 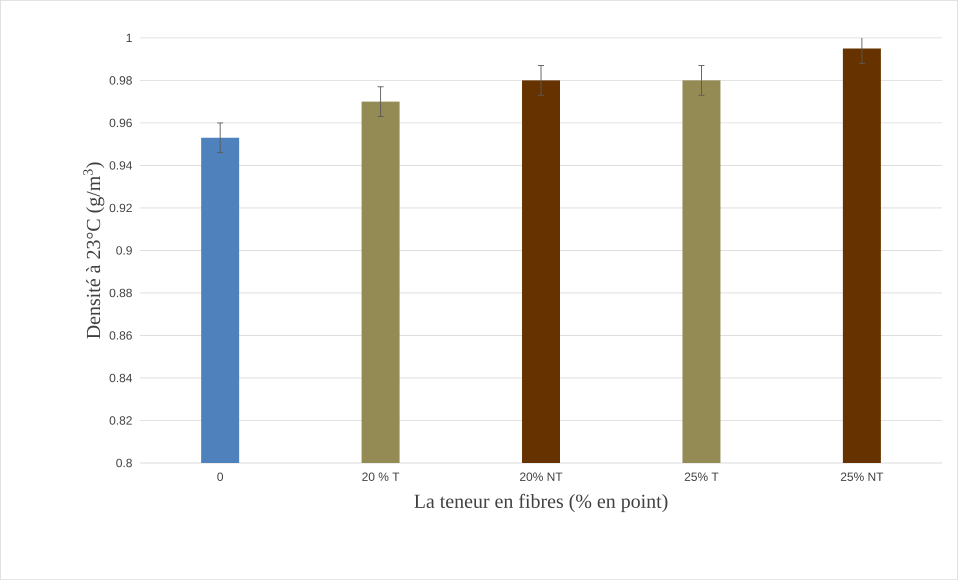 What do you see at coordinates (121, 378) in the screenshot?
I see `y-tick-label: 0.84` at bounding box center [121, 378].